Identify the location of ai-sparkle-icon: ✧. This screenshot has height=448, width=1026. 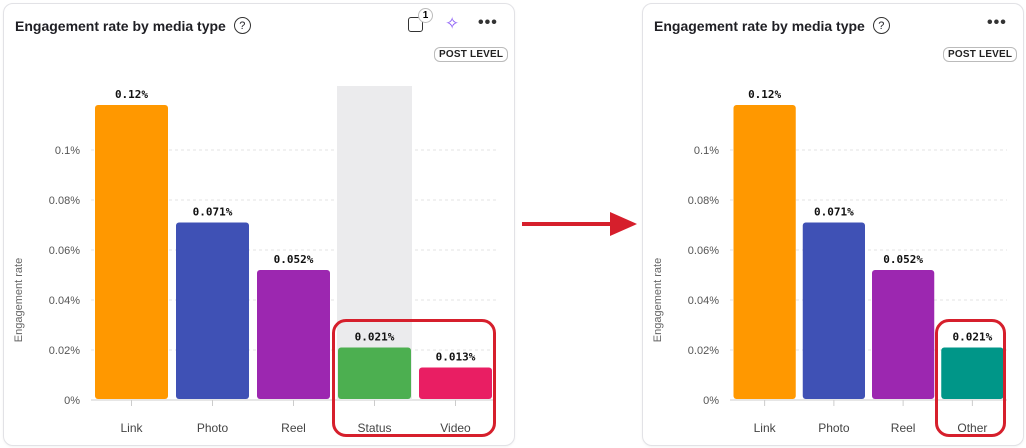
(452, 23).